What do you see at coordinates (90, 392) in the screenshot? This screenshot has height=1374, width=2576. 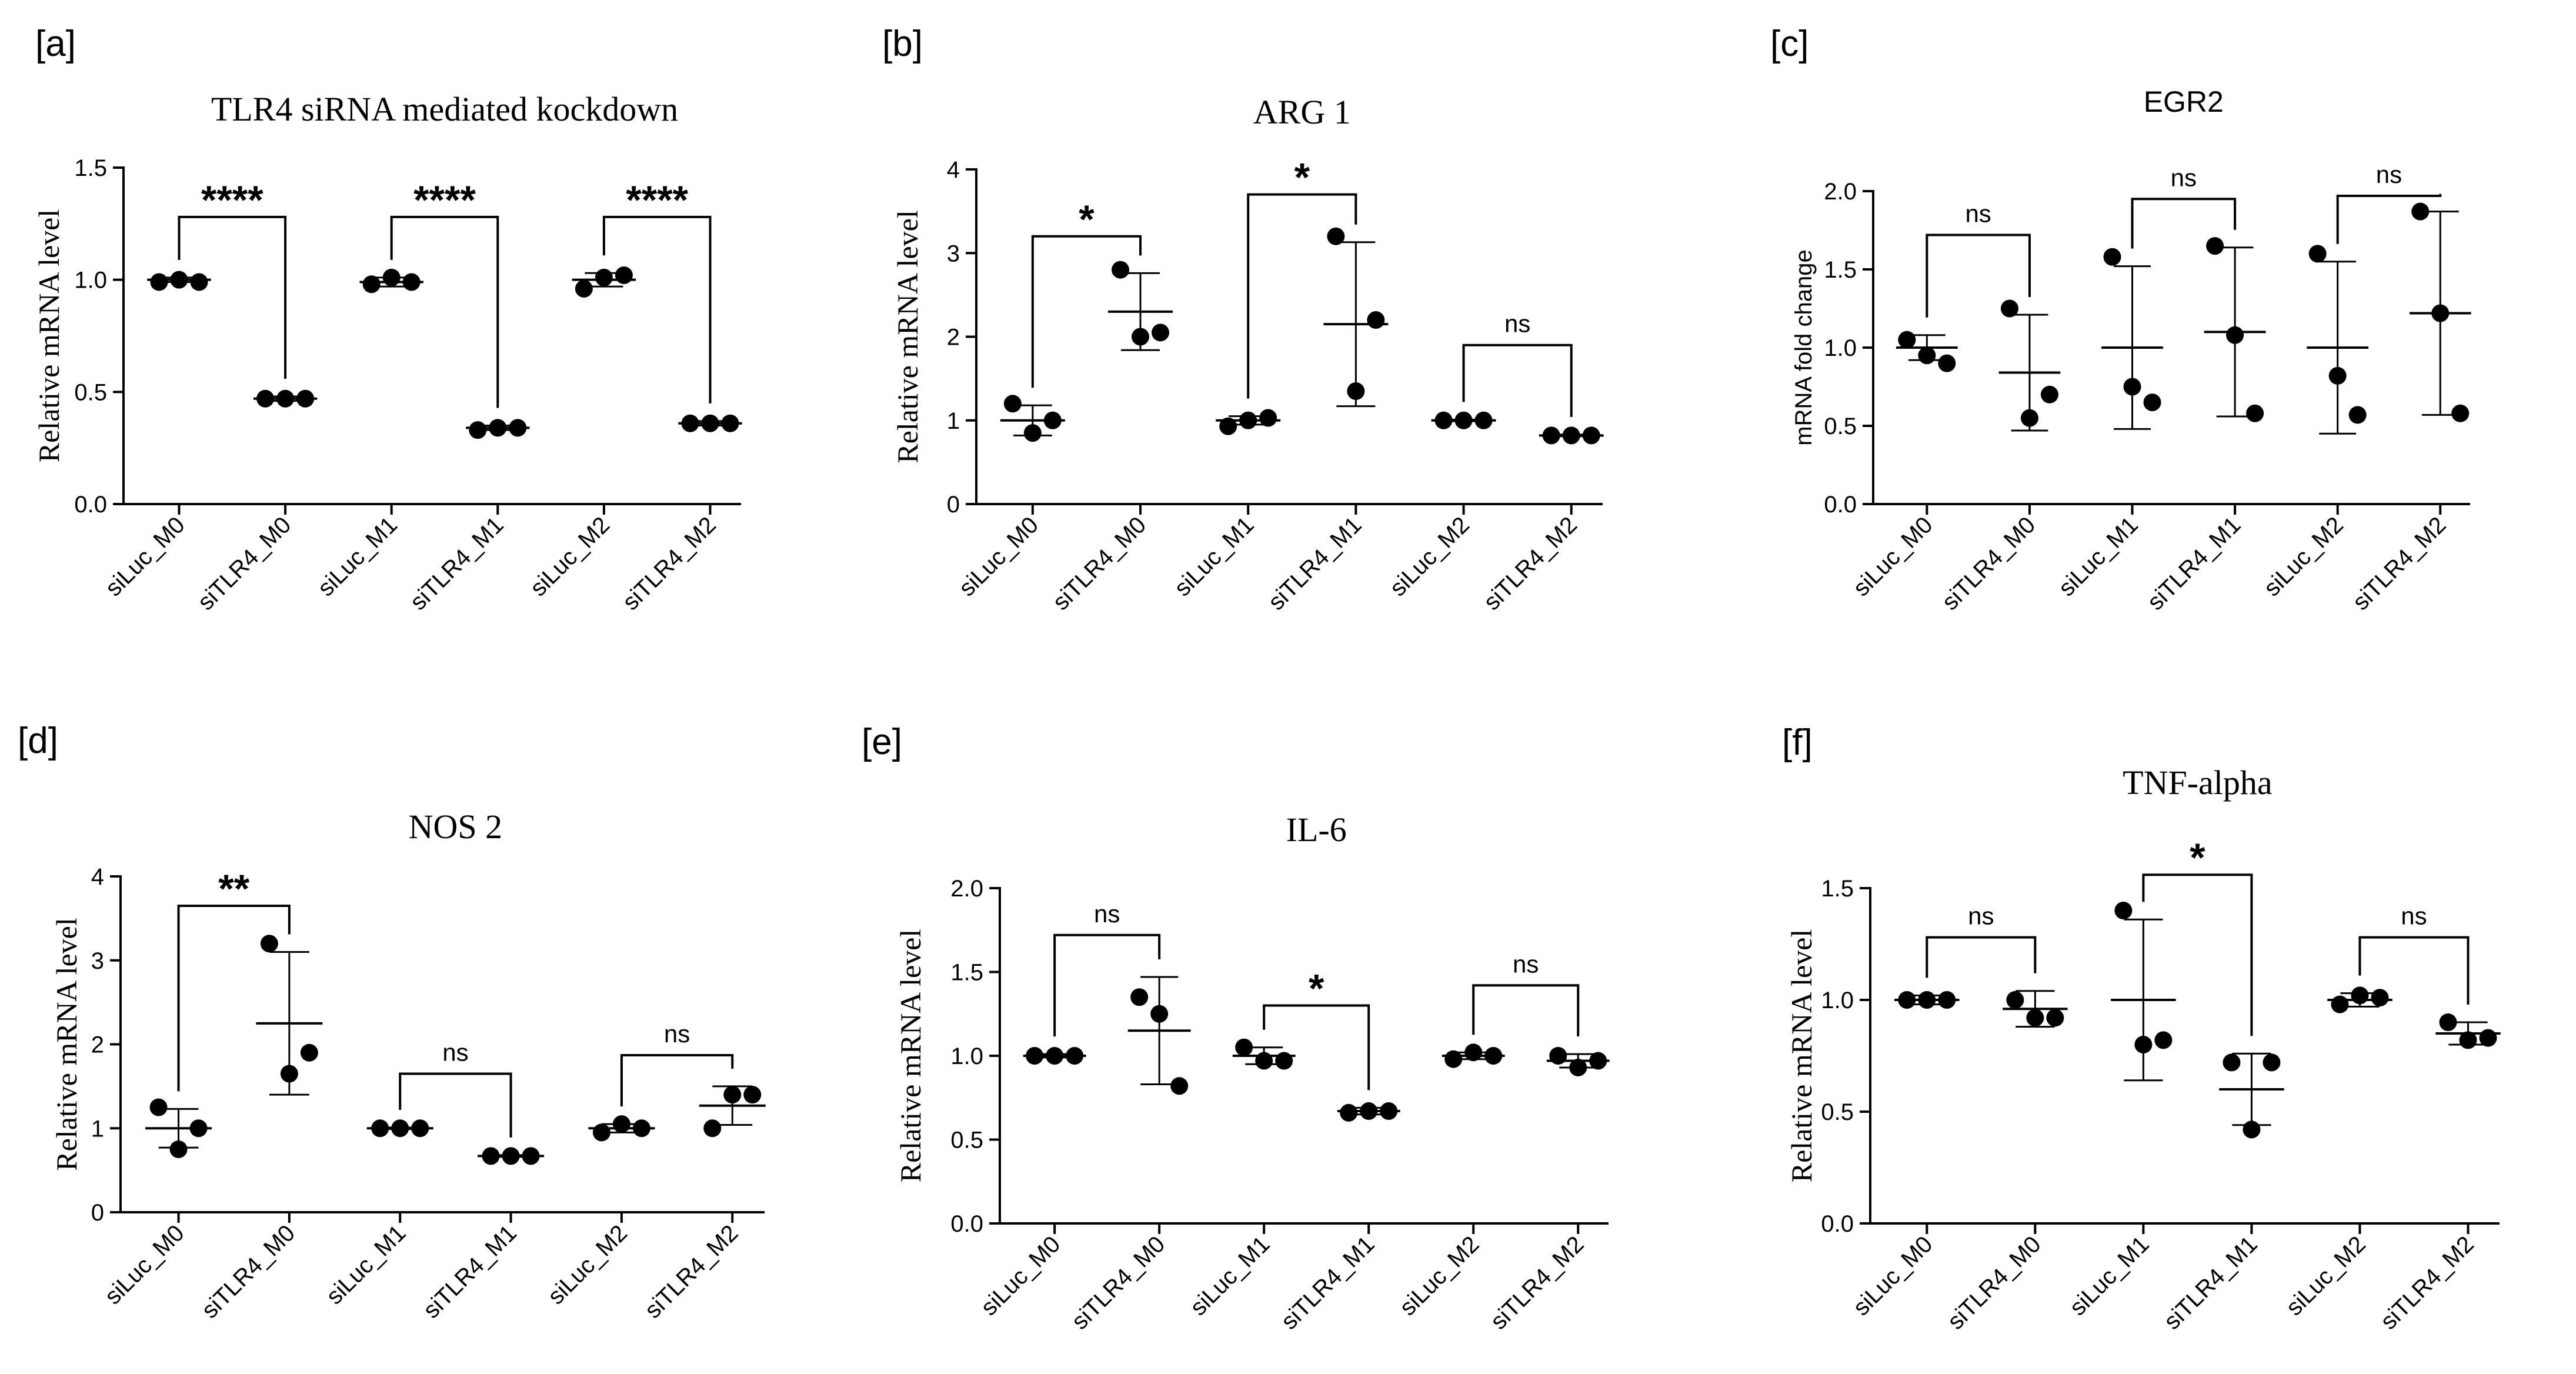 I see `y-tick-label: 0.5` at bounding box center [90, 392].